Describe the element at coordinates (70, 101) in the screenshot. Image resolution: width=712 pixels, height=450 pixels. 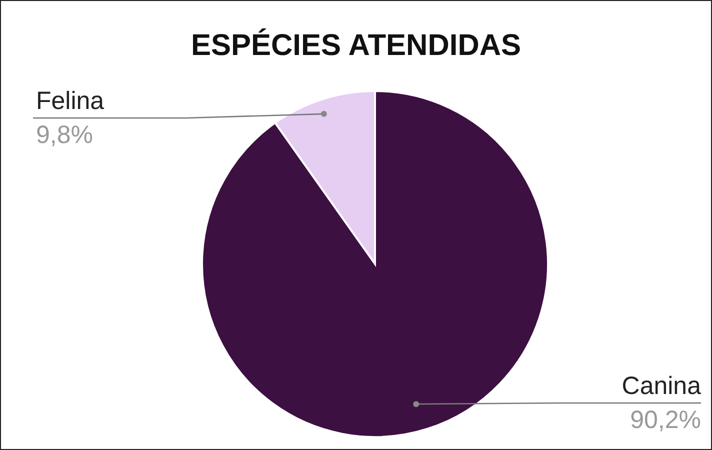
I see `slice-label: Felina` at that location.